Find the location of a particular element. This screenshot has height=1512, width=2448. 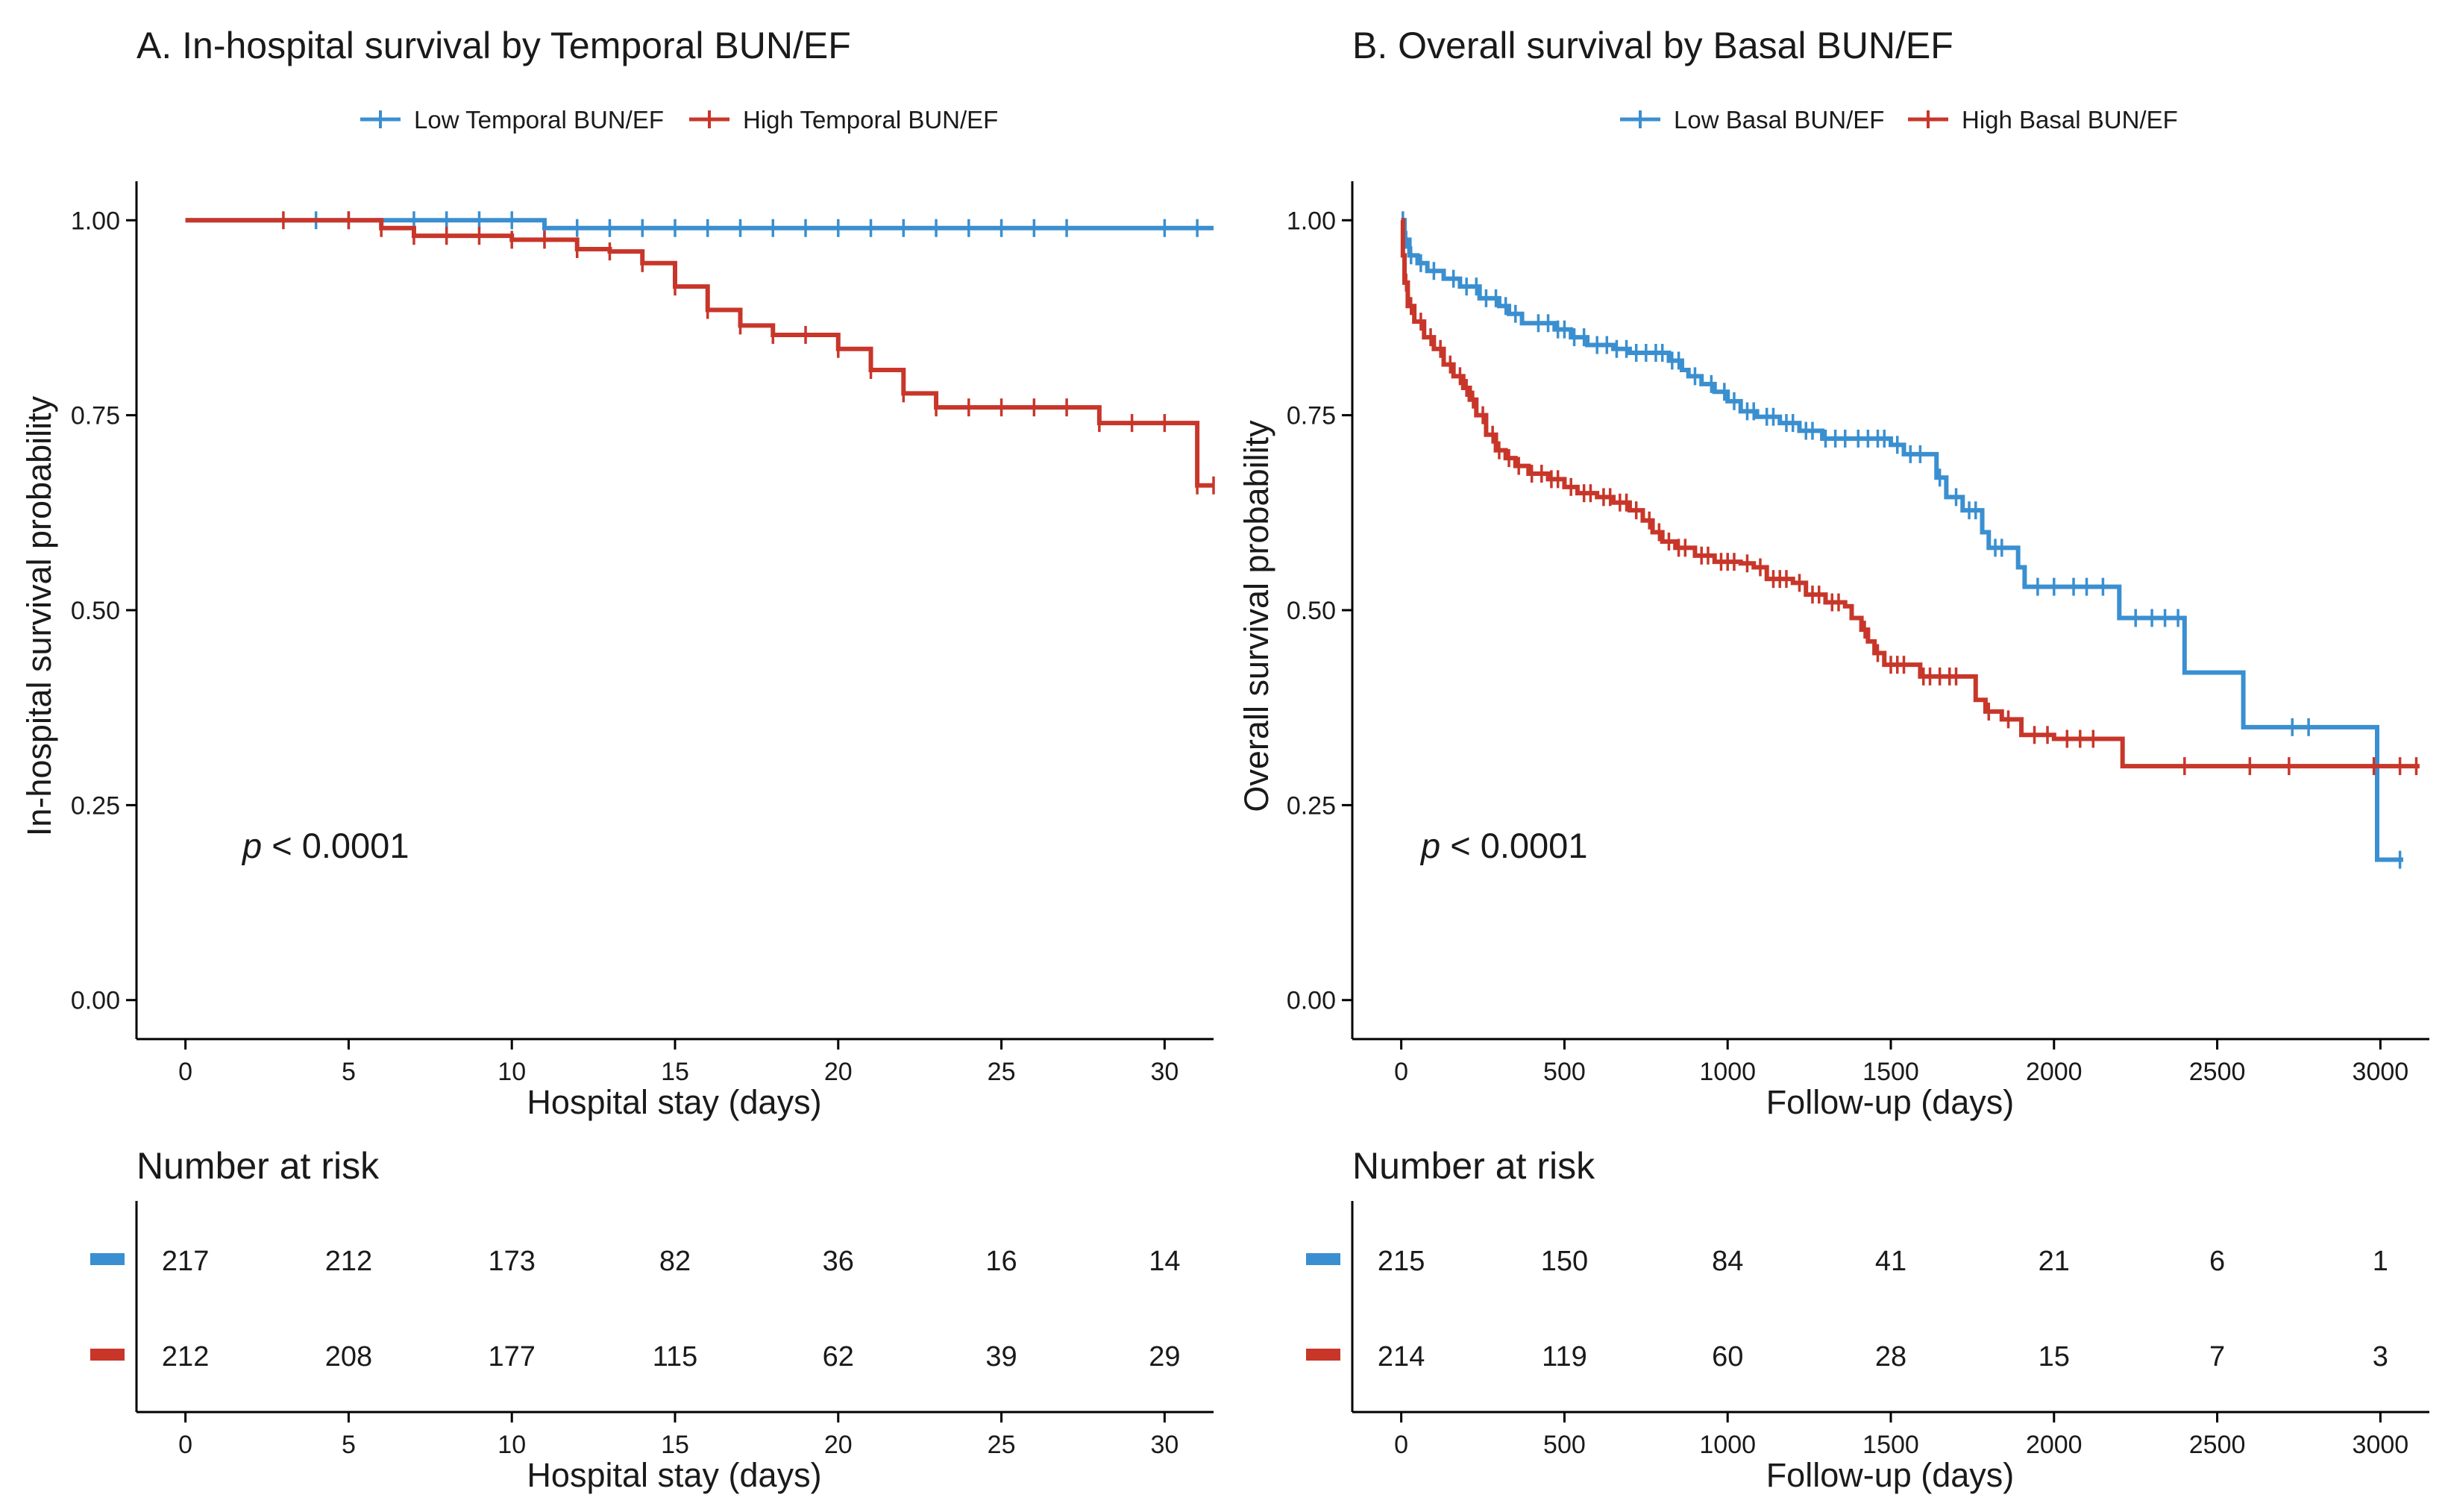

panel-b-risk-xlabel: Follow-up (days) is located at coordinates (1890, 1475).